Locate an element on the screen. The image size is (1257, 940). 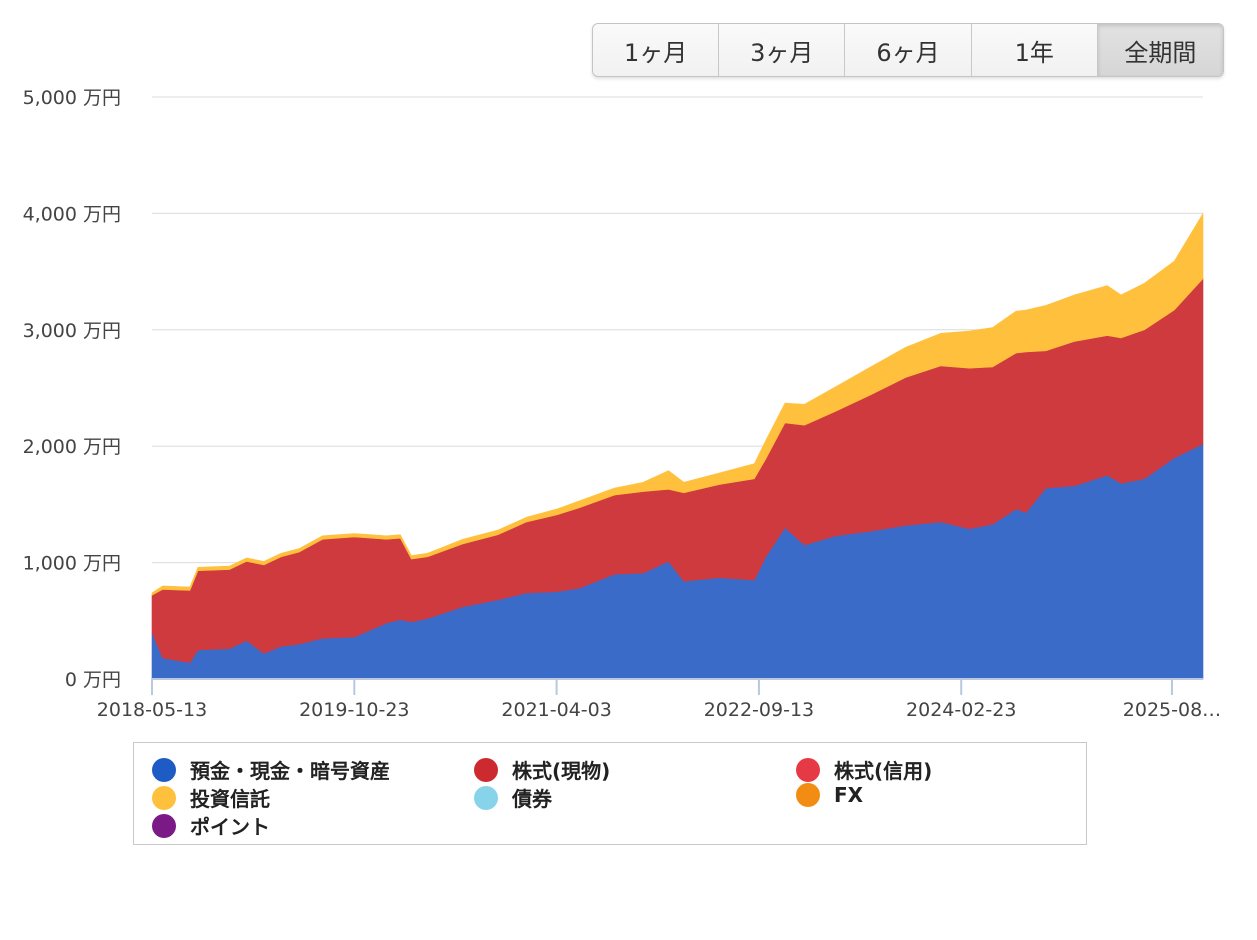
y-tick-label: 3,000 万円 is located at coordinates (72, 331).